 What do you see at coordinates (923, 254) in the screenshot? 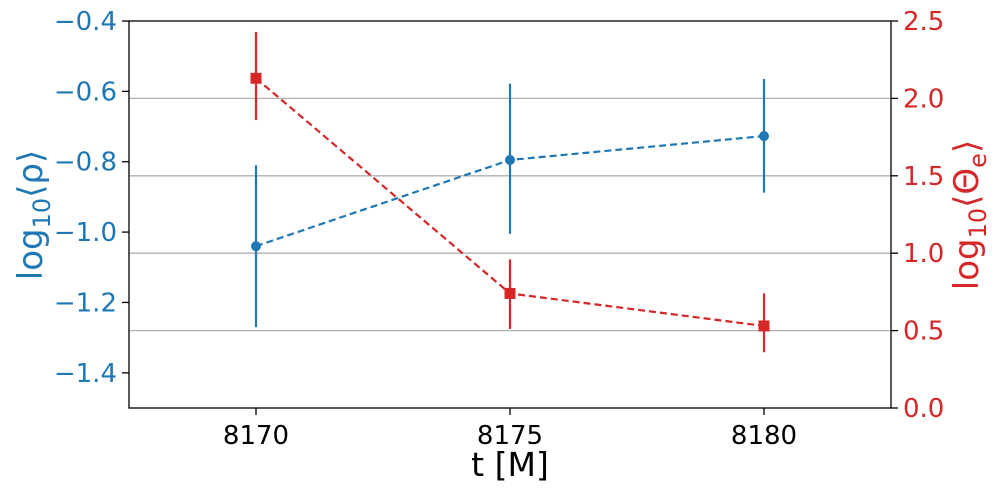
I see `right-y-tick-label: 1.0` at bounding box center [923, 254].